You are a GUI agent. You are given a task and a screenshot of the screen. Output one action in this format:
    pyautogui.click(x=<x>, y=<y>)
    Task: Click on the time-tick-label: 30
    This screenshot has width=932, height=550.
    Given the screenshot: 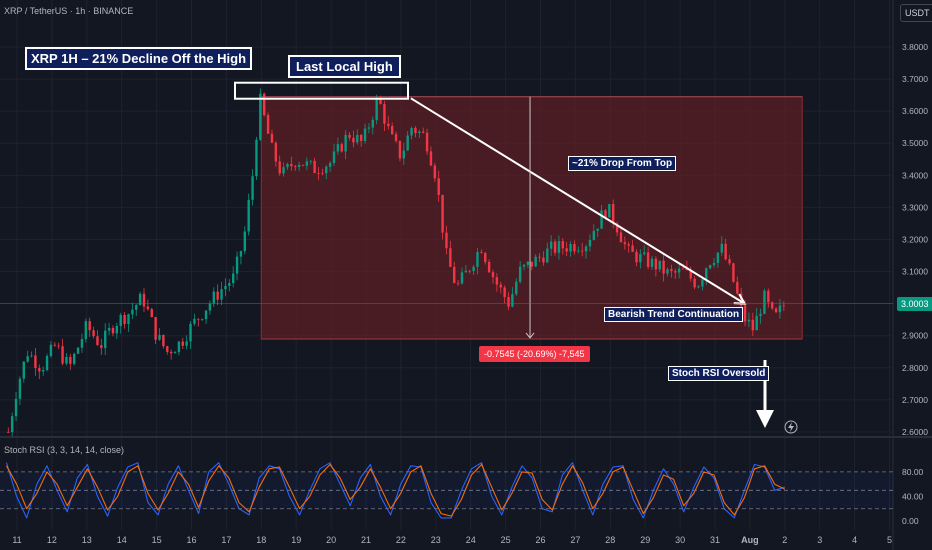 What is the action you would take?
    pyautogui.click(x=680, y=540)
    